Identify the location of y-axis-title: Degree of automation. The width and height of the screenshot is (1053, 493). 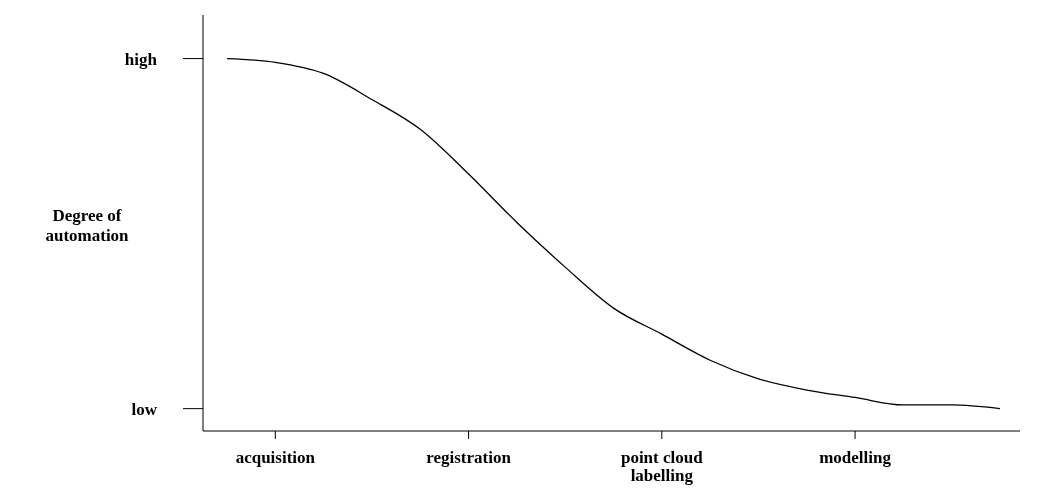
(87, 225).